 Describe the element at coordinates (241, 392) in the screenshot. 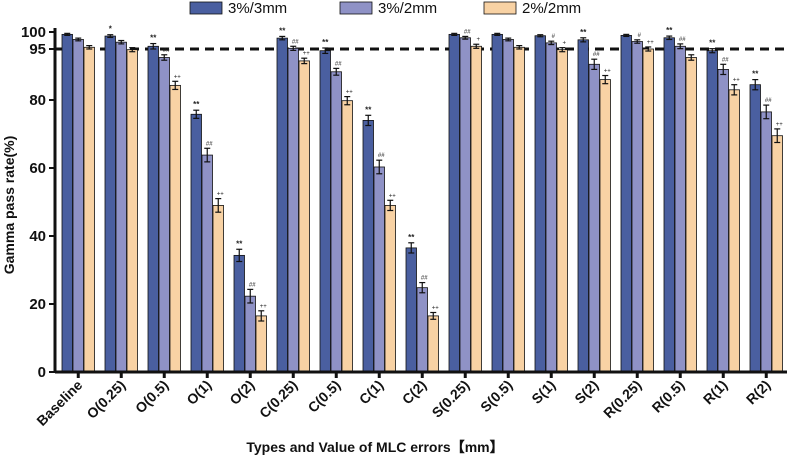

I see `x-tick-label: O(2)` at that location.